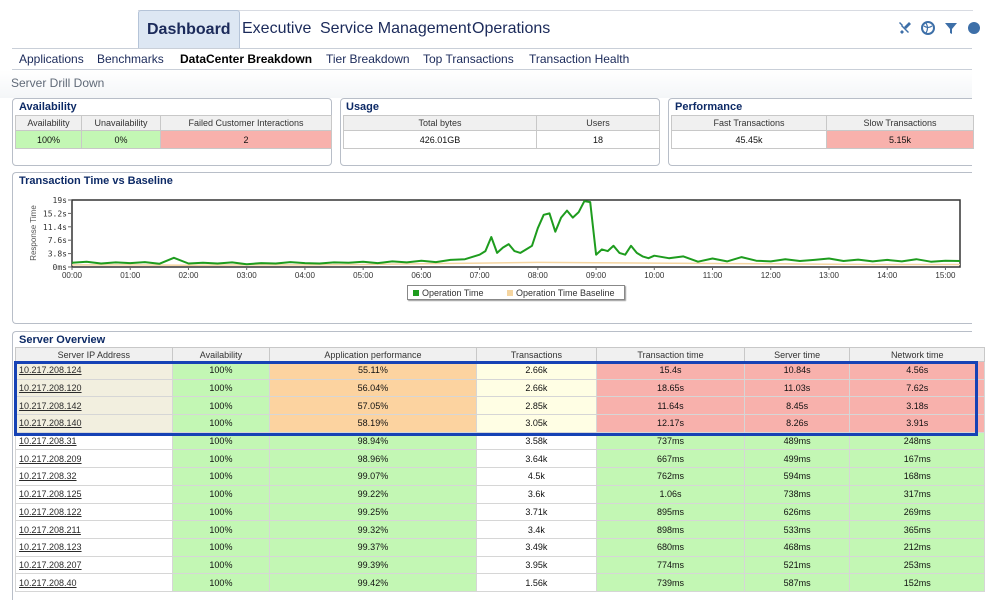  Describe the element at coordinates (94, 354) in the screenshot. I see `col-server-ip: Server IP Address` at that location.